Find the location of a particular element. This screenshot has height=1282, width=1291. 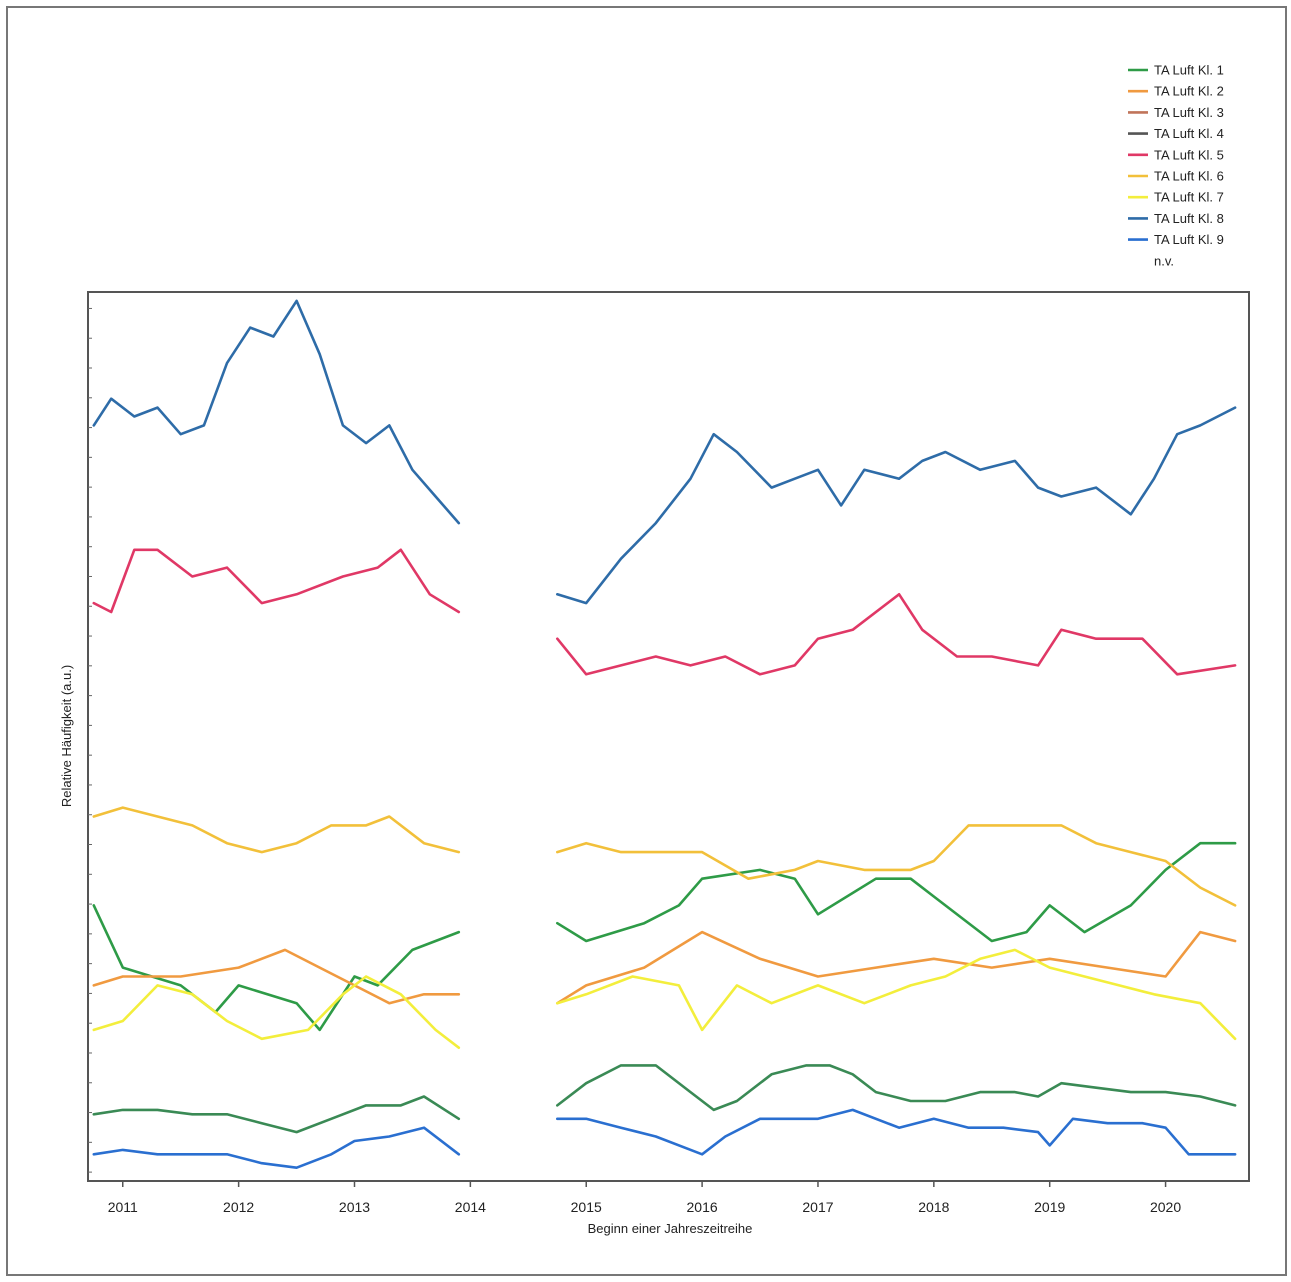

legend-label: TA Luft Kl. 2 is located at coordinates (1189, 91).